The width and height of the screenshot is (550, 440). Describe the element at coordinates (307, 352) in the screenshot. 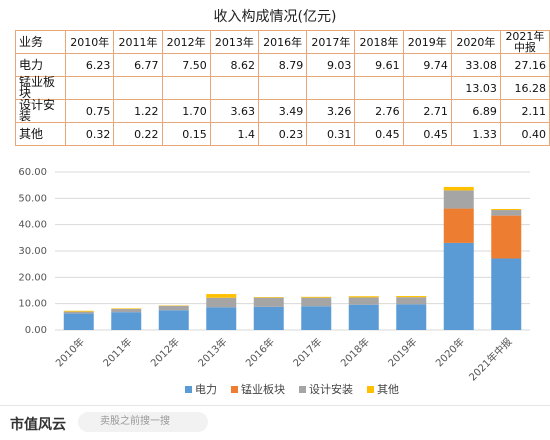

I see `x-tick-label: 2017年` at that location.